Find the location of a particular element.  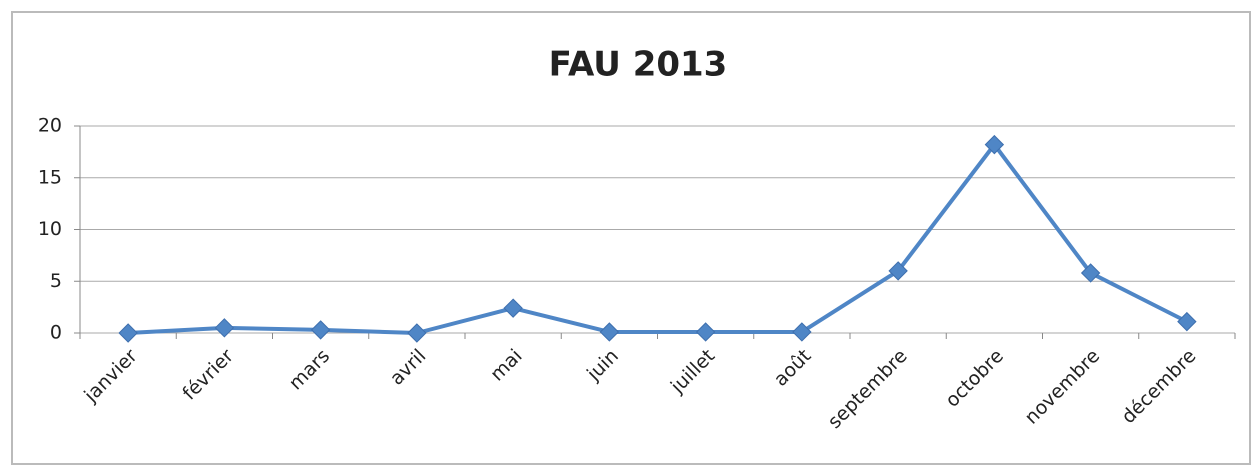

y-tick-label: 10 is located at coordinates (50, 229).